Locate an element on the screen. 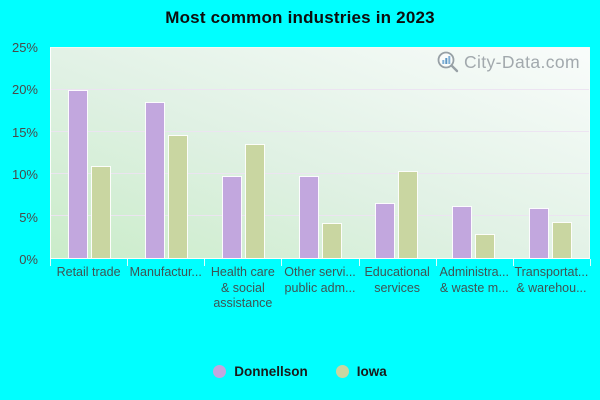 The width and height of the screenshot is (600, 400). y-tick-label-5: 5% is located at coordinates (28, 217).